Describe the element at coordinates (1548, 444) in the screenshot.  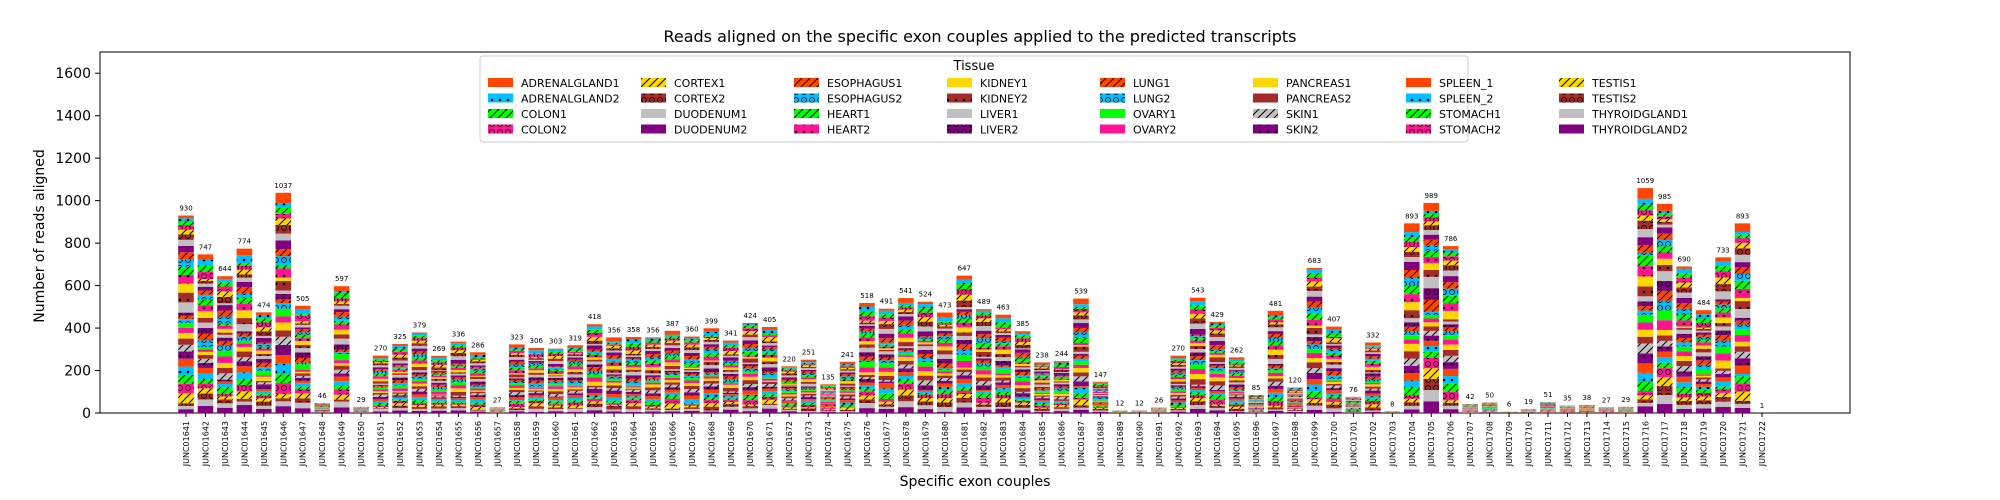
I see `x-tick-label: JUNC01711` at that location.